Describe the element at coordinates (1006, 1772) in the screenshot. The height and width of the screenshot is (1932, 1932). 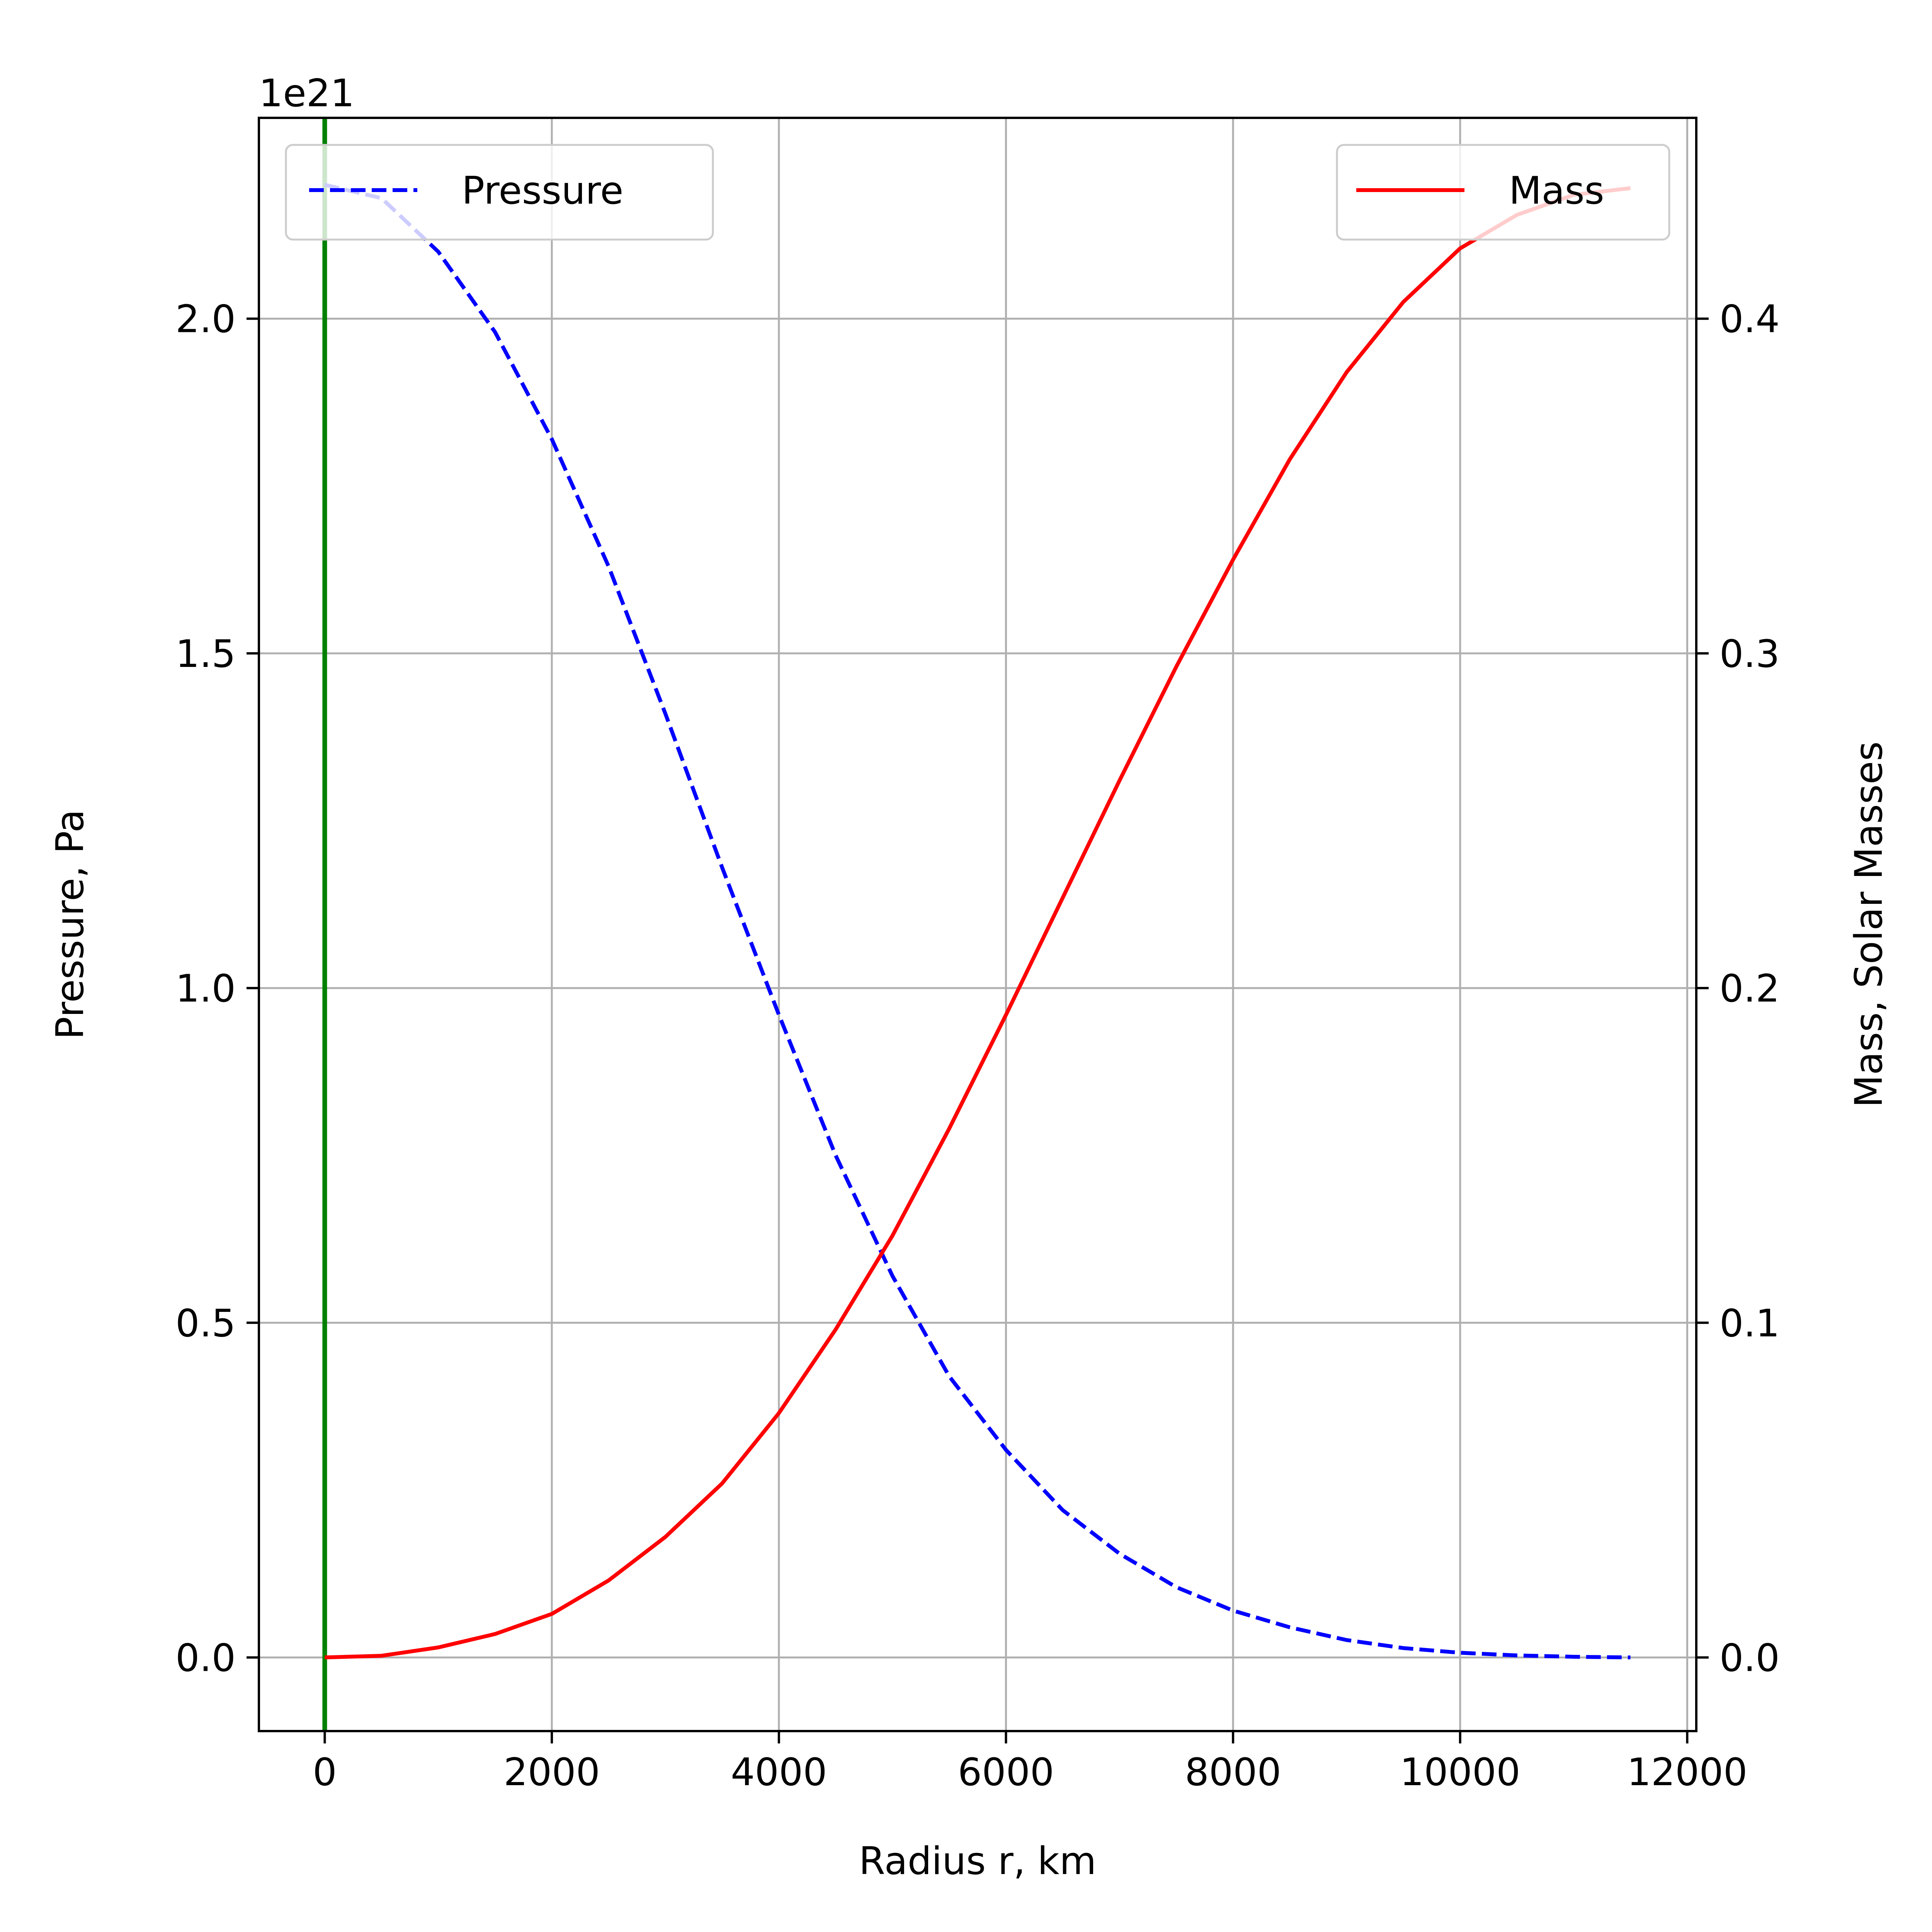
I see `x-tick-label: 6000` at that location.